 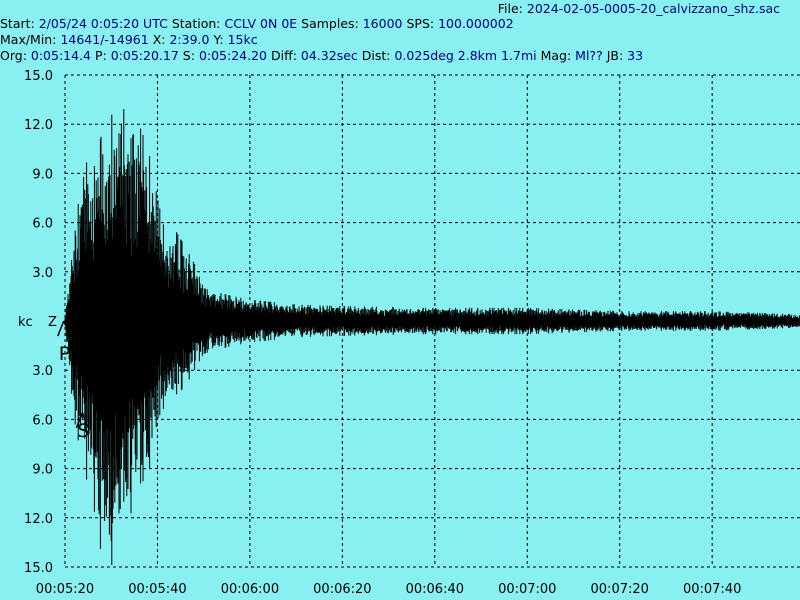 What do you see at coordinates (157, 589) in the screenshot?
I see `x-tick-label: 00:05:40` at bounding box center [157, 589].